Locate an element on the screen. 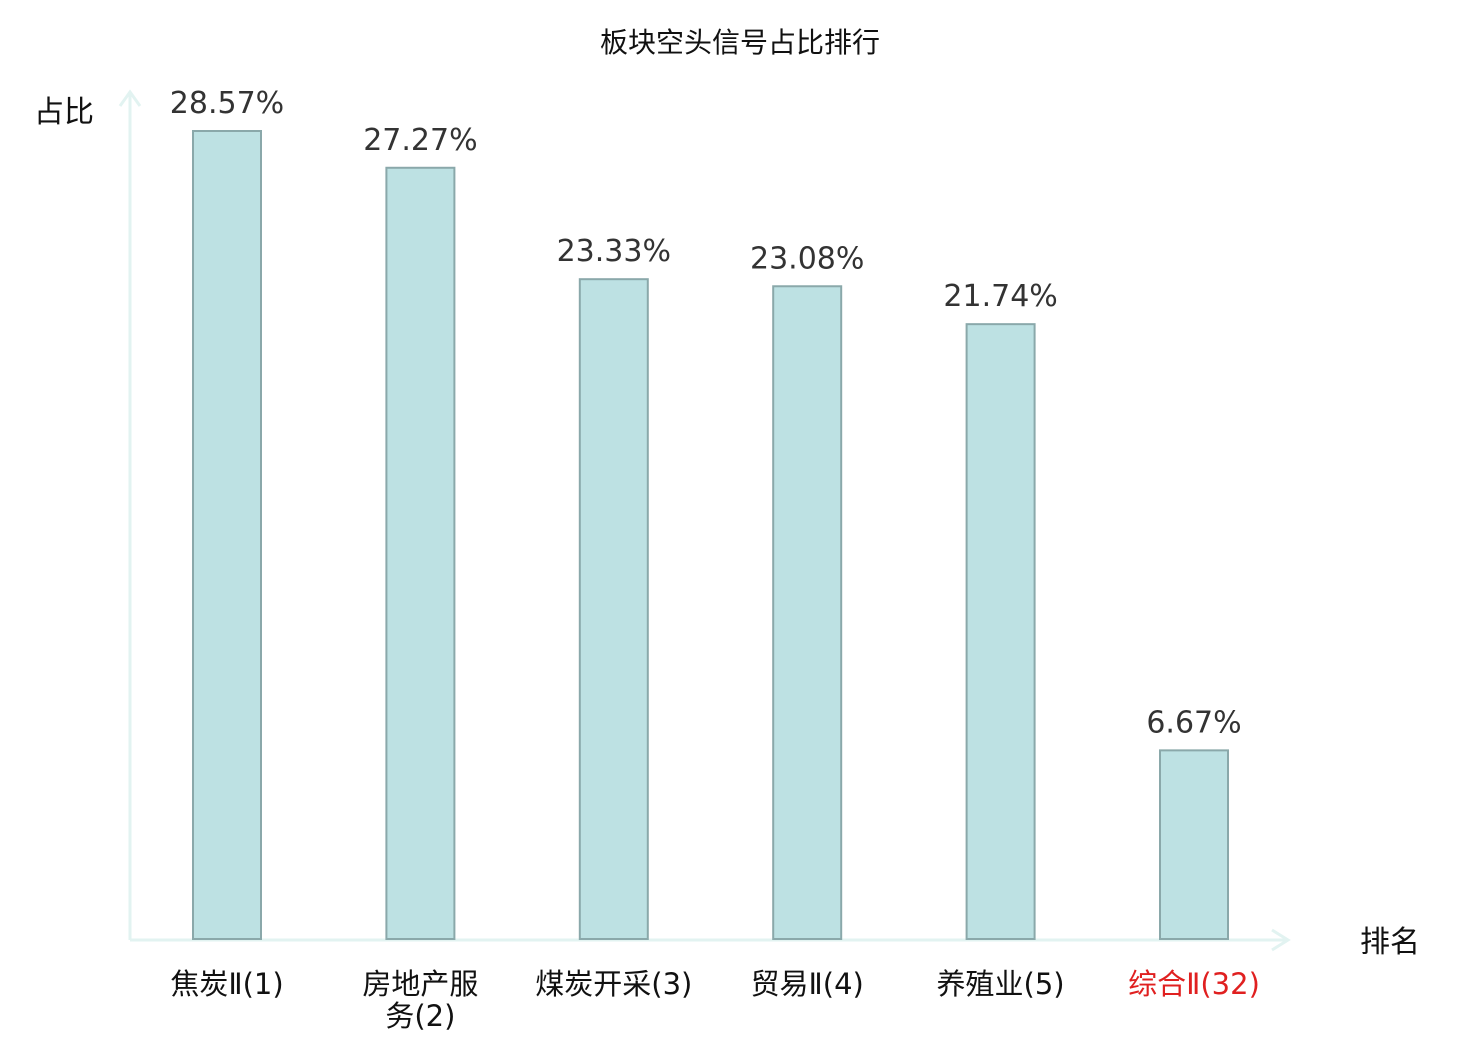 This screenshot has width=1480, height=1040. value-label-5: 21.74% is located at coordinates (1000, 296).